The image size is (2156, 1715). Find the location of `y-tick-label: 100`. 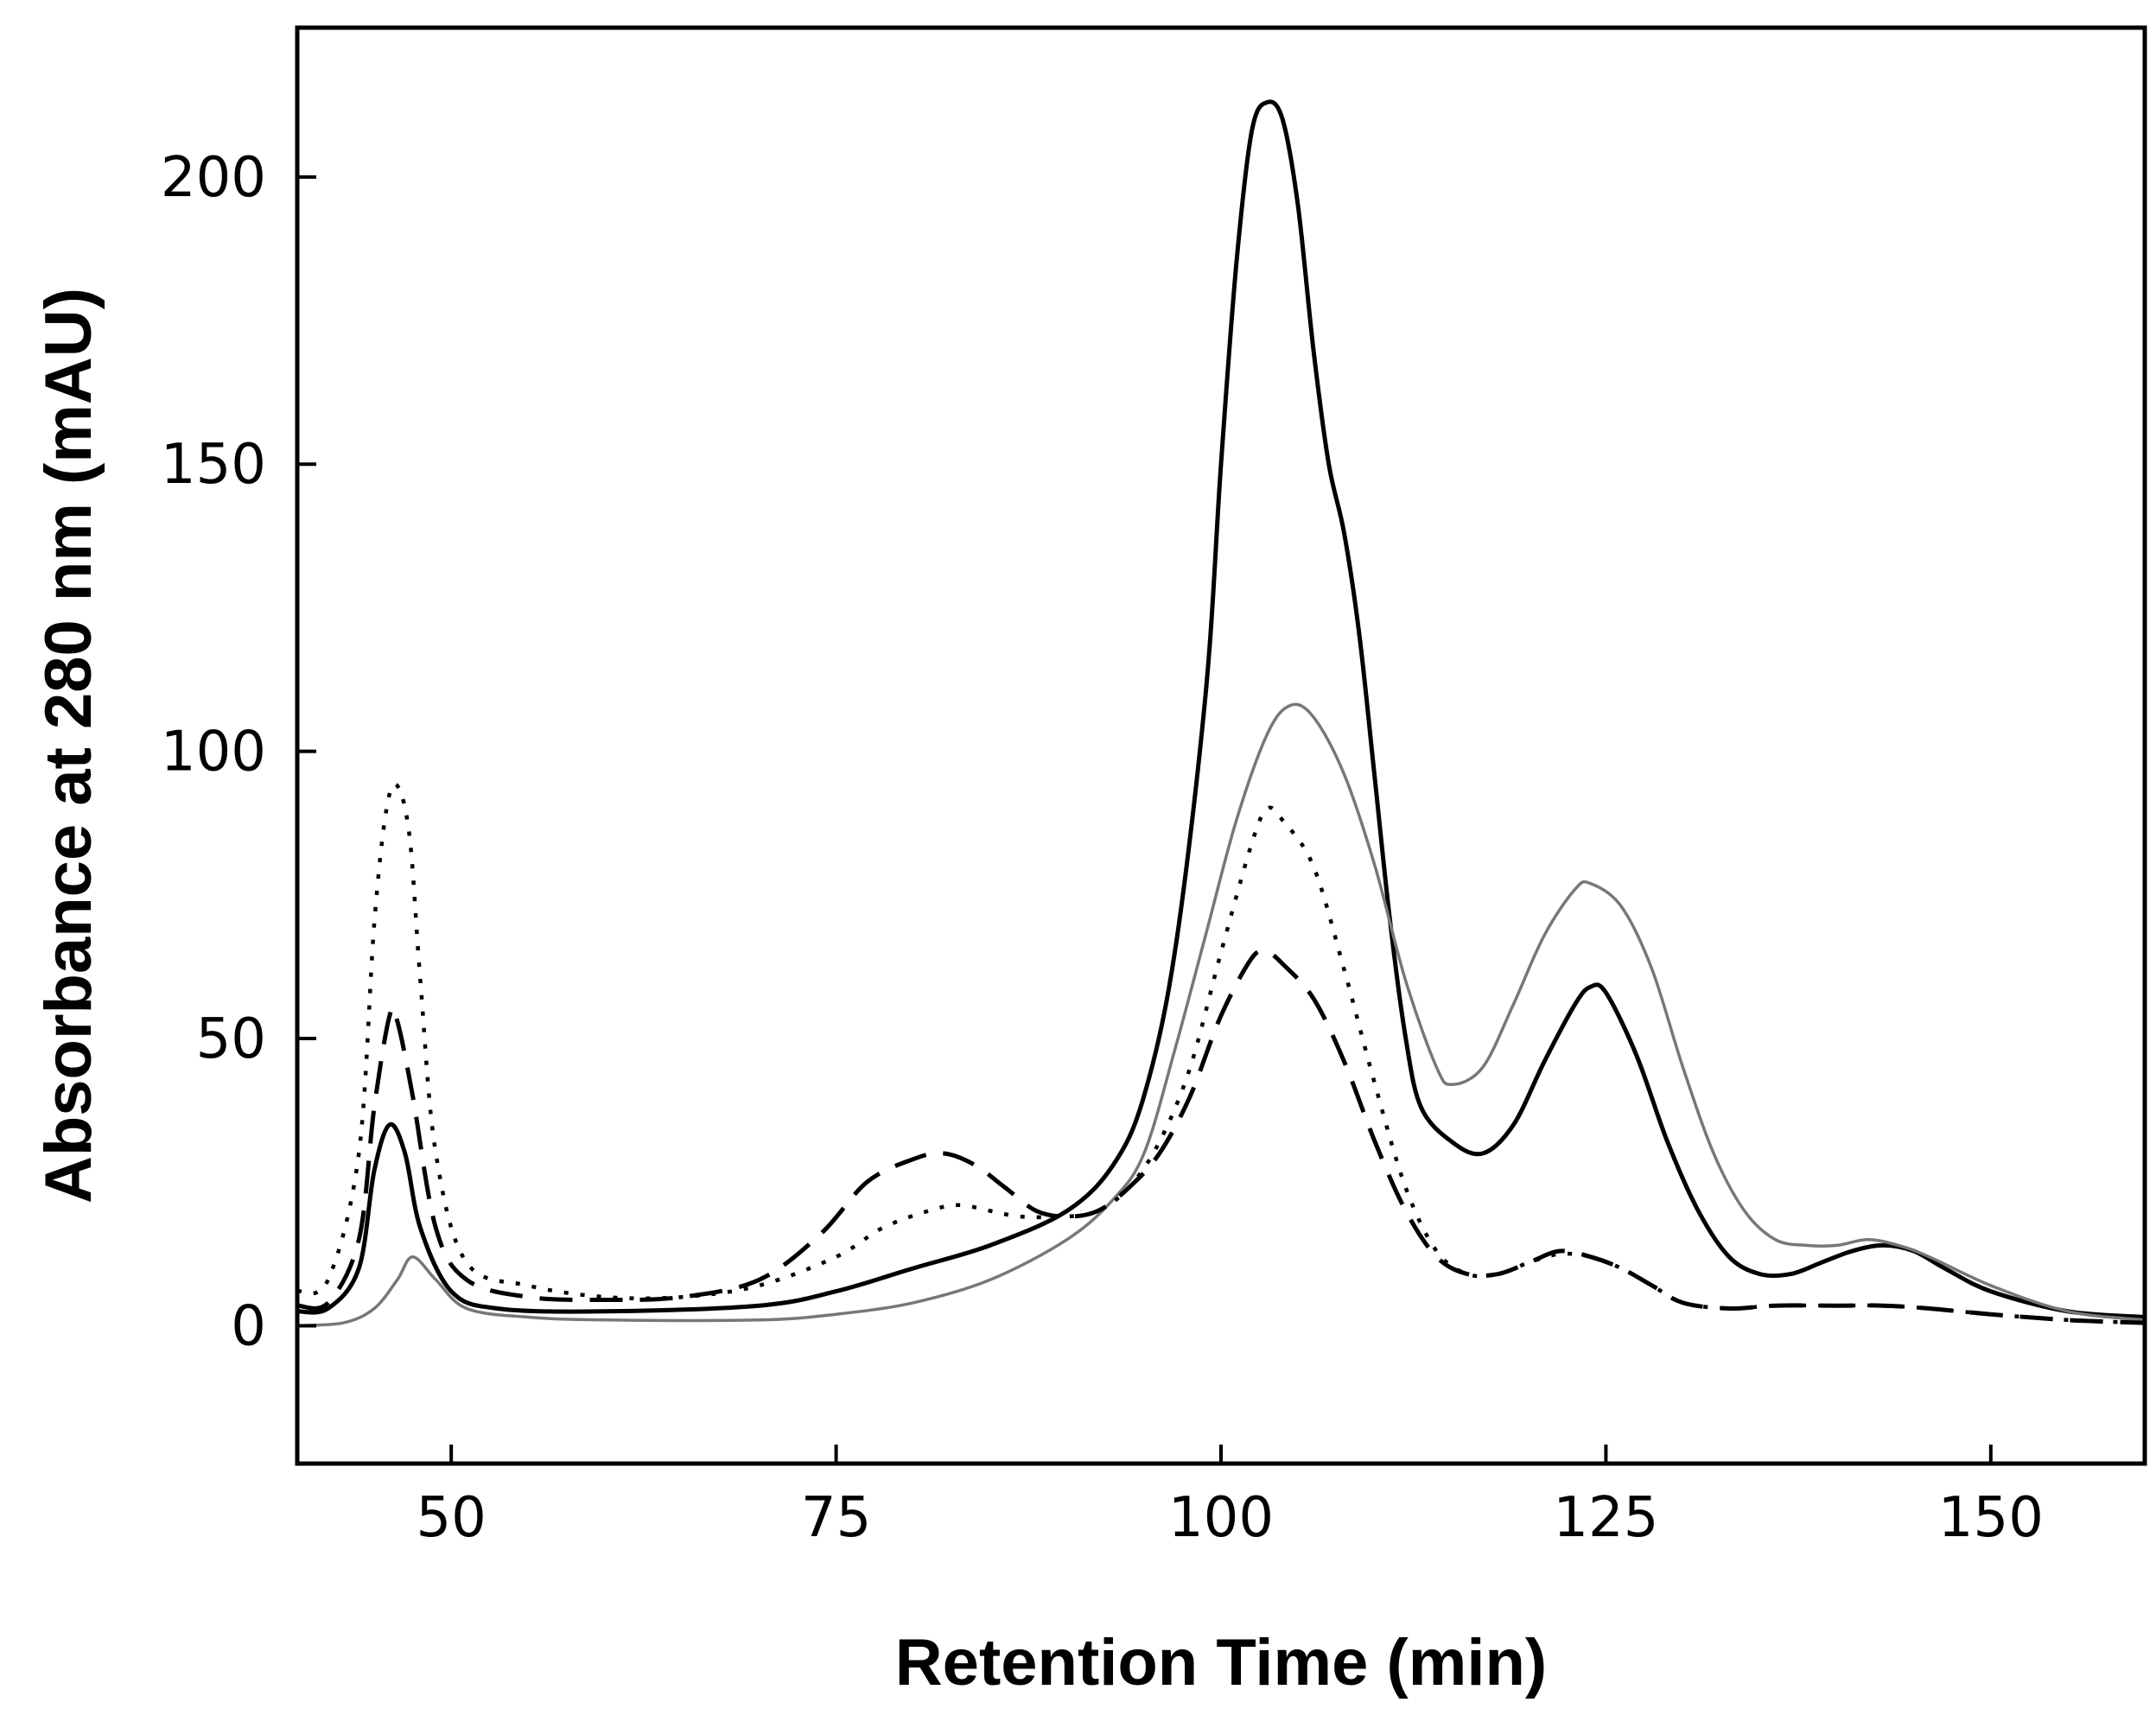

y-tick-label: 100 is located at coordinates (213, 752).